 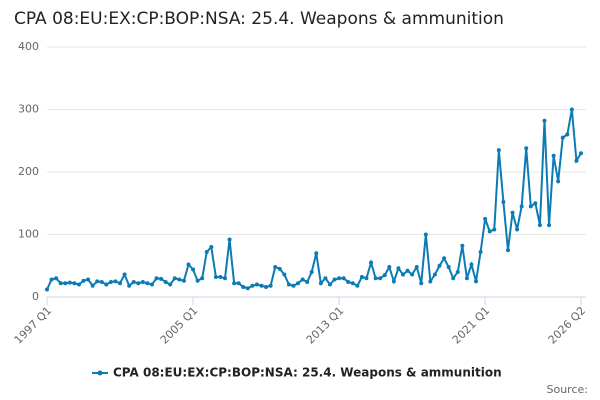 What do you see at coordinates (568, 389) in the screenshot?
I see `source: Source:` at bounding box center [568, 389].